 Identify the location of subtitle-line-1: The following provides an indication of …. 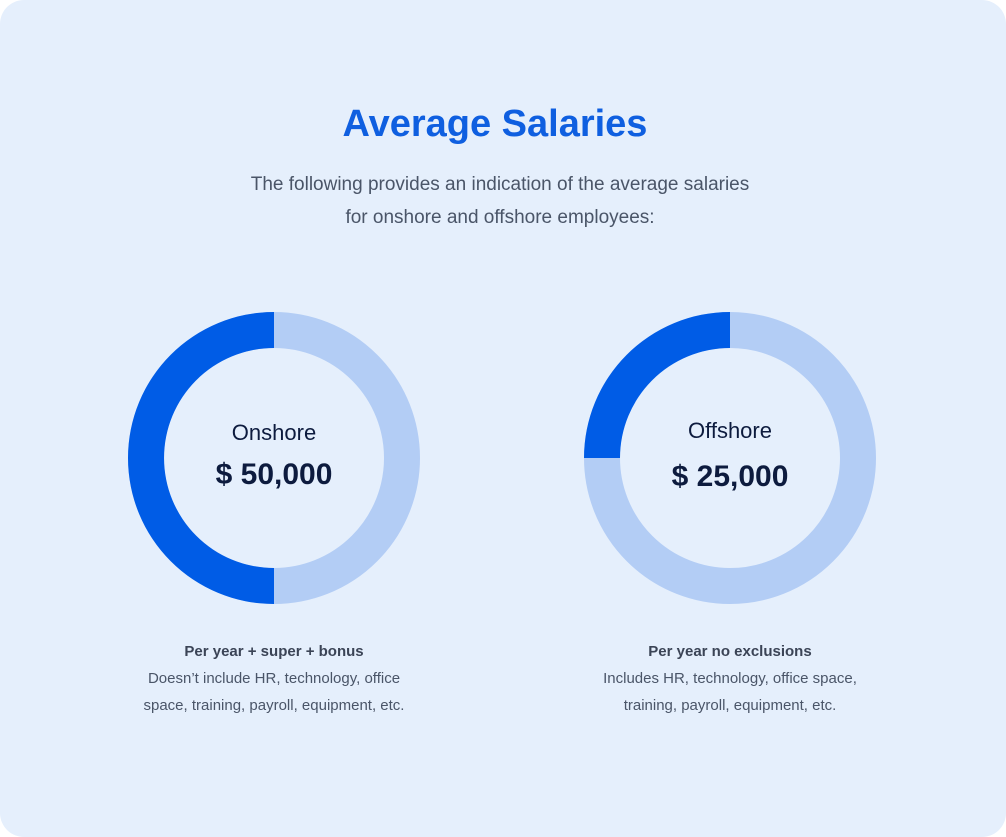
(500, 184).